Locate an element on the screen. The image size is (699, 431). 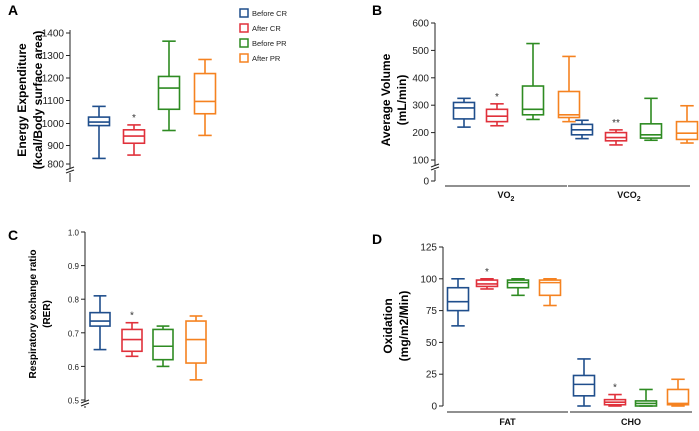
y-tick-label: 1.0 is located at coordinates (74, 233).